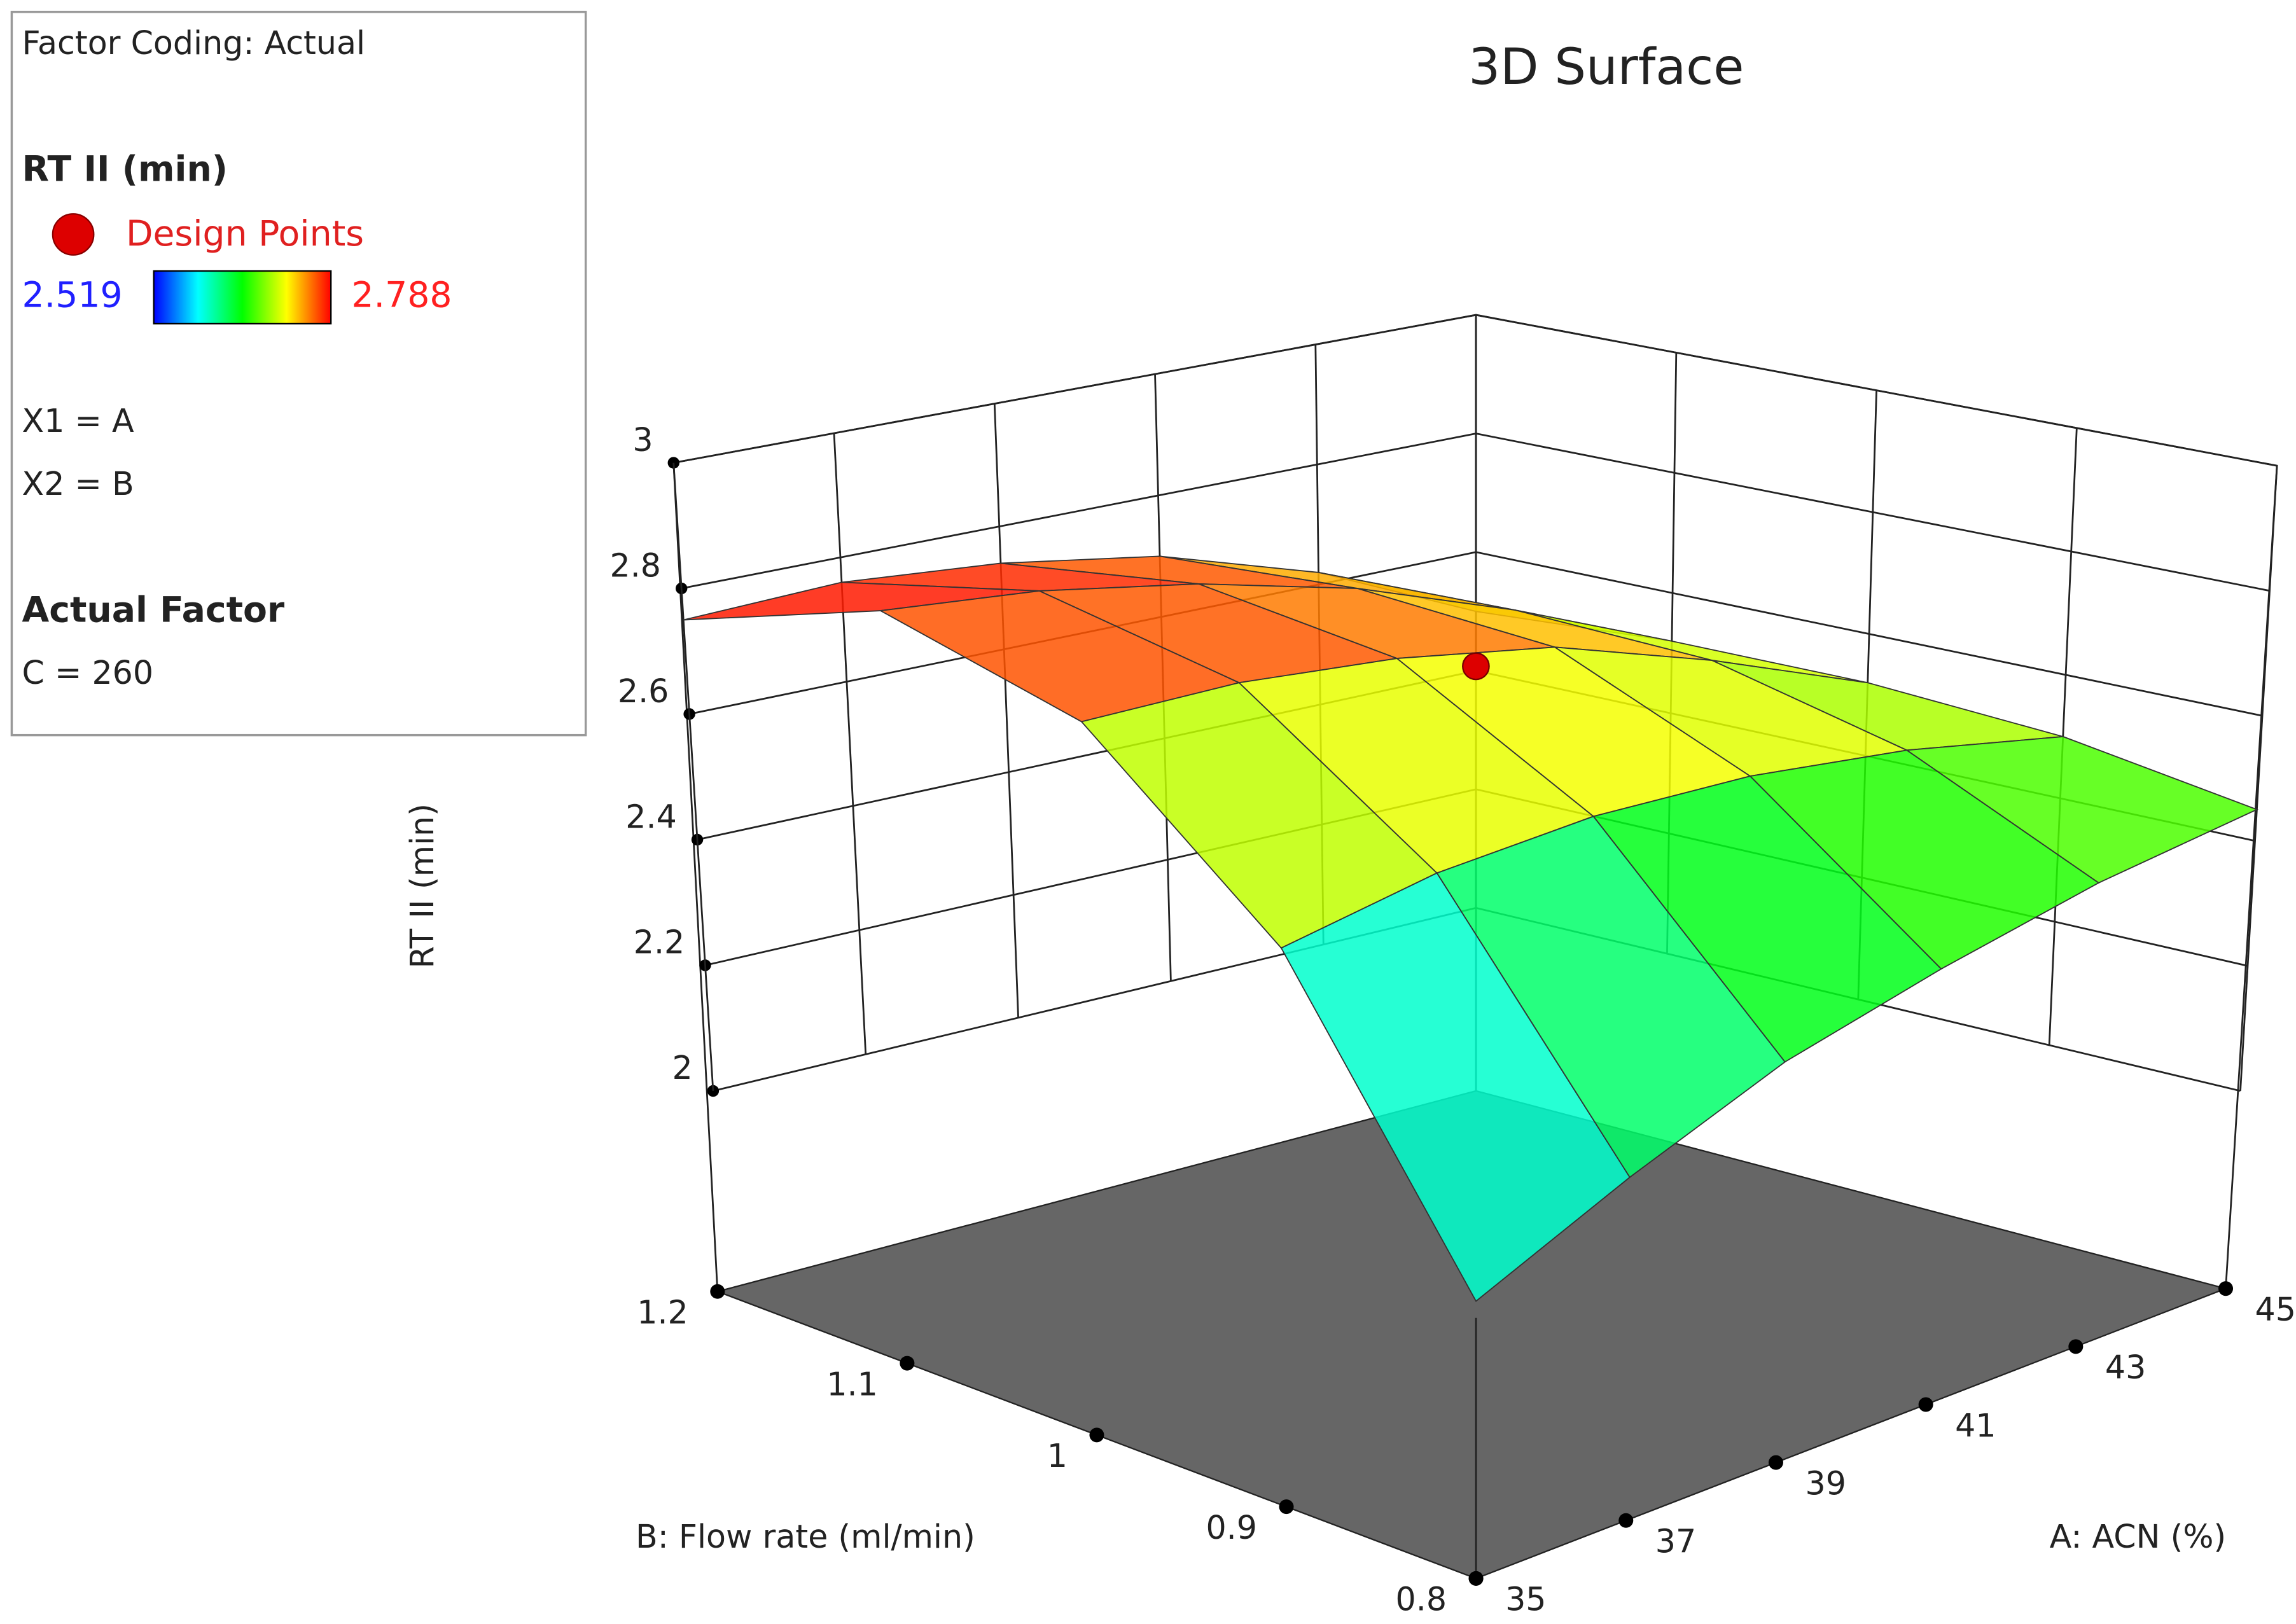 The image size is (2296, 1624). Describe the element at coordinates (1606, 67) in the screenshot. I see `chart-title: 3D Surface` at that location.